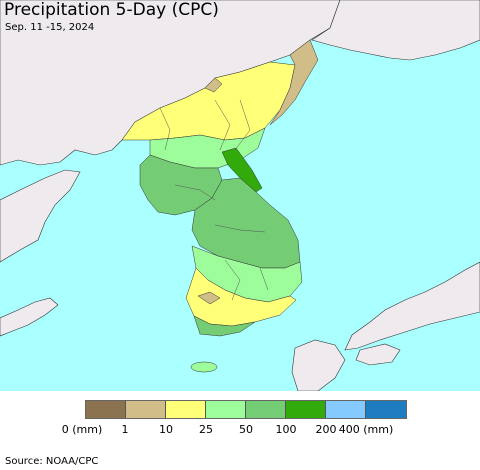  Describe the element at coordinates (378, 354) in the screenshot. I see `japan-shikoku` at that location.